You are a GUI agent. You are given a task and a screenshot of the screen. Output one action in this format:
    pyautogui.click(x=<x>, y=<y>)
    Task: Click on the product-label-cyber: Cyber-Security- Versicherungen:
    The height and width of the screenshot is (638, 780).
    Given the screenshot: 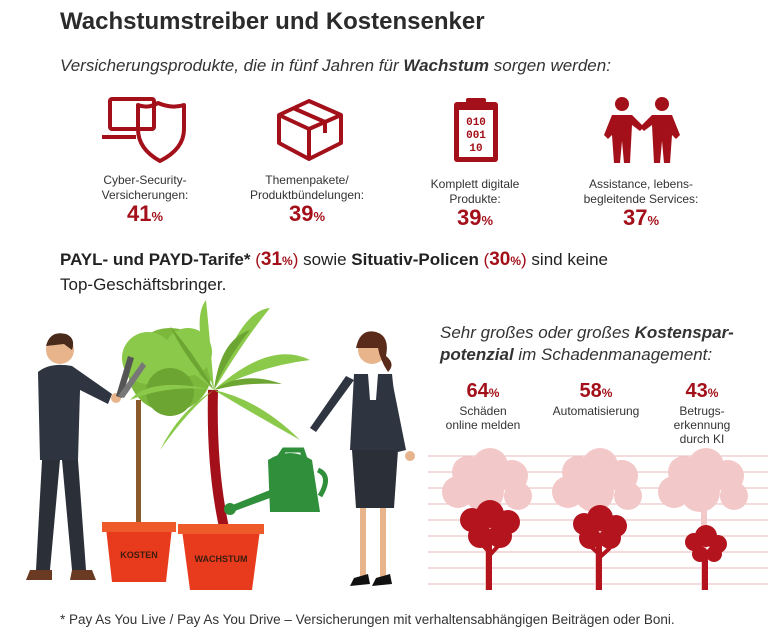 What is the action you would take?
    pyautogui.click(x=145, y=188)
    